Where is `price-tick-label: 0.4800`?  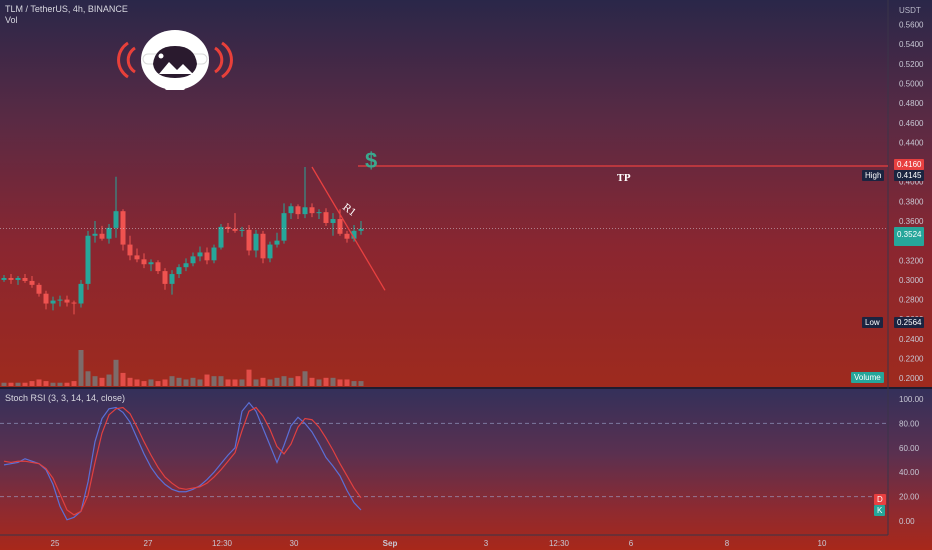
price-tick-label: 0.4800 is located at coordinates (911, 103).